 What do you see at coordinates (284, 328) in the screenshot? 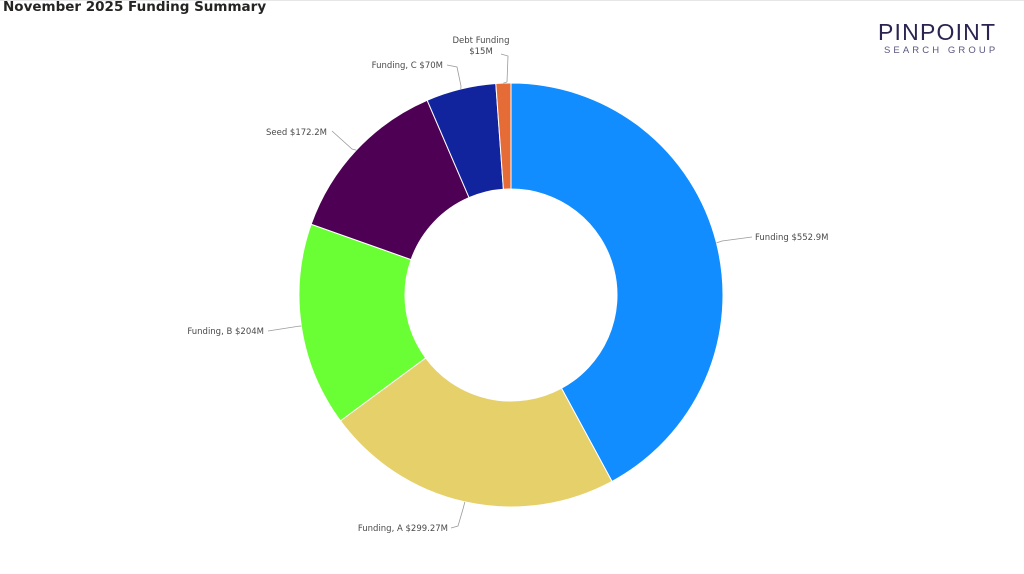
I see `leader-funding-b` at bounding box center [284, 328].